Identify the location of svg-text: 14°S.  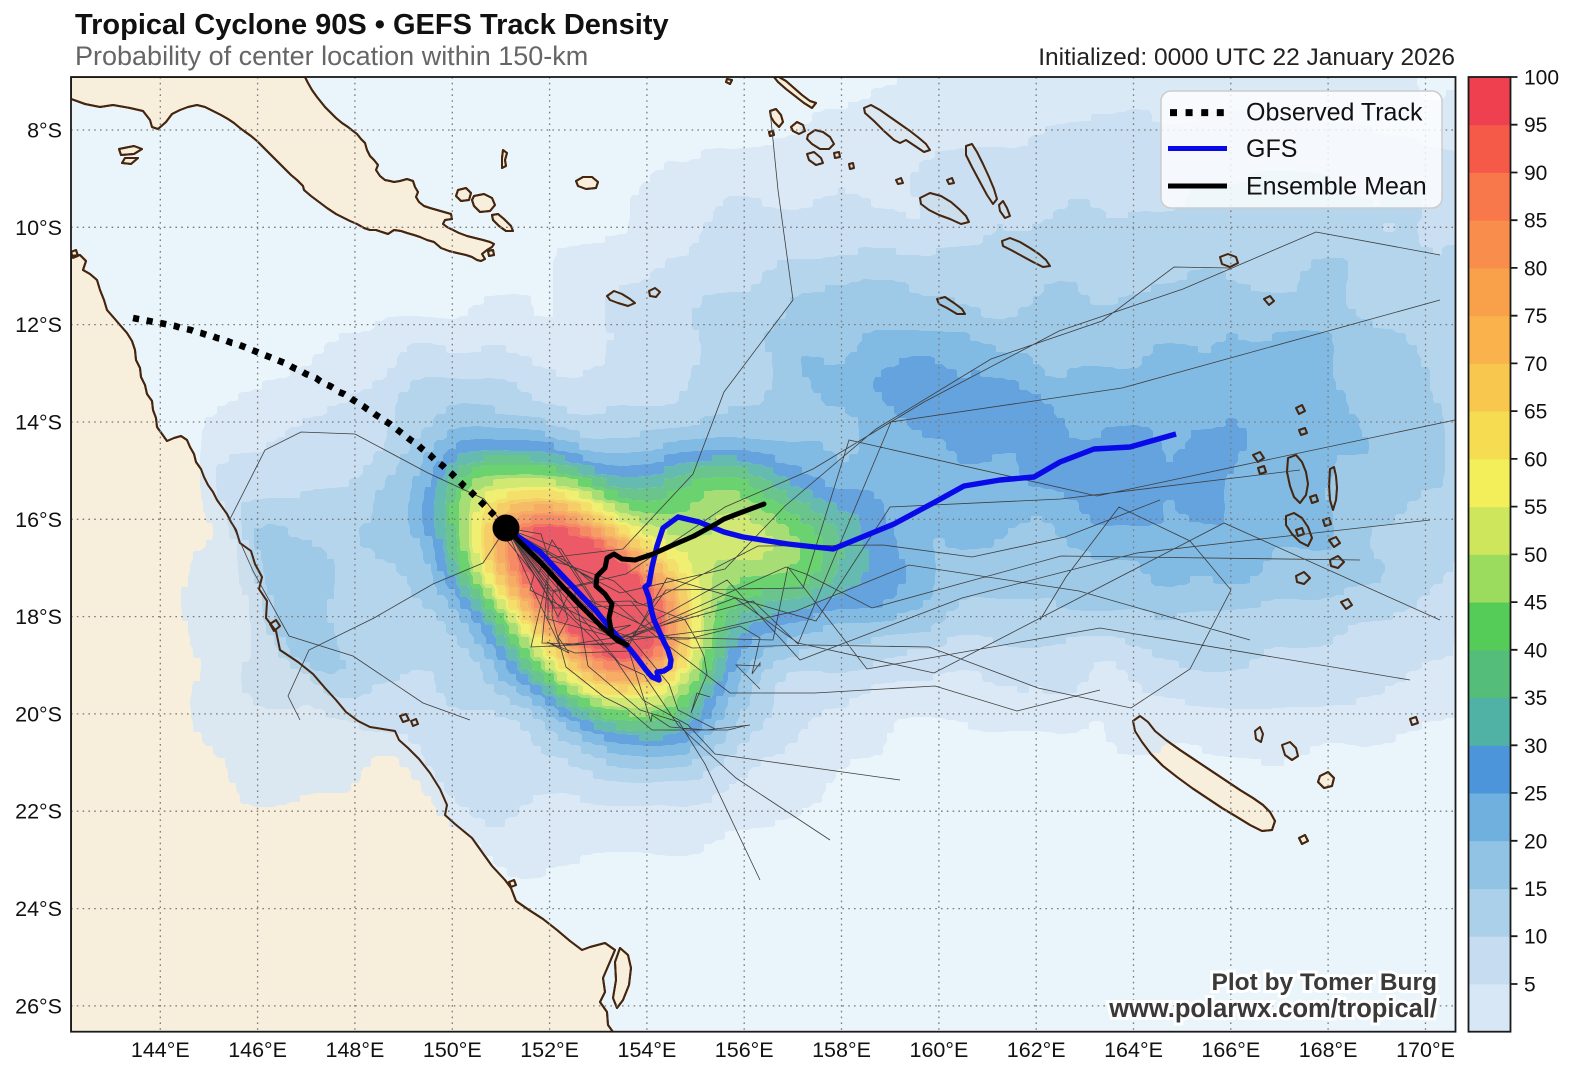
(38, 423).